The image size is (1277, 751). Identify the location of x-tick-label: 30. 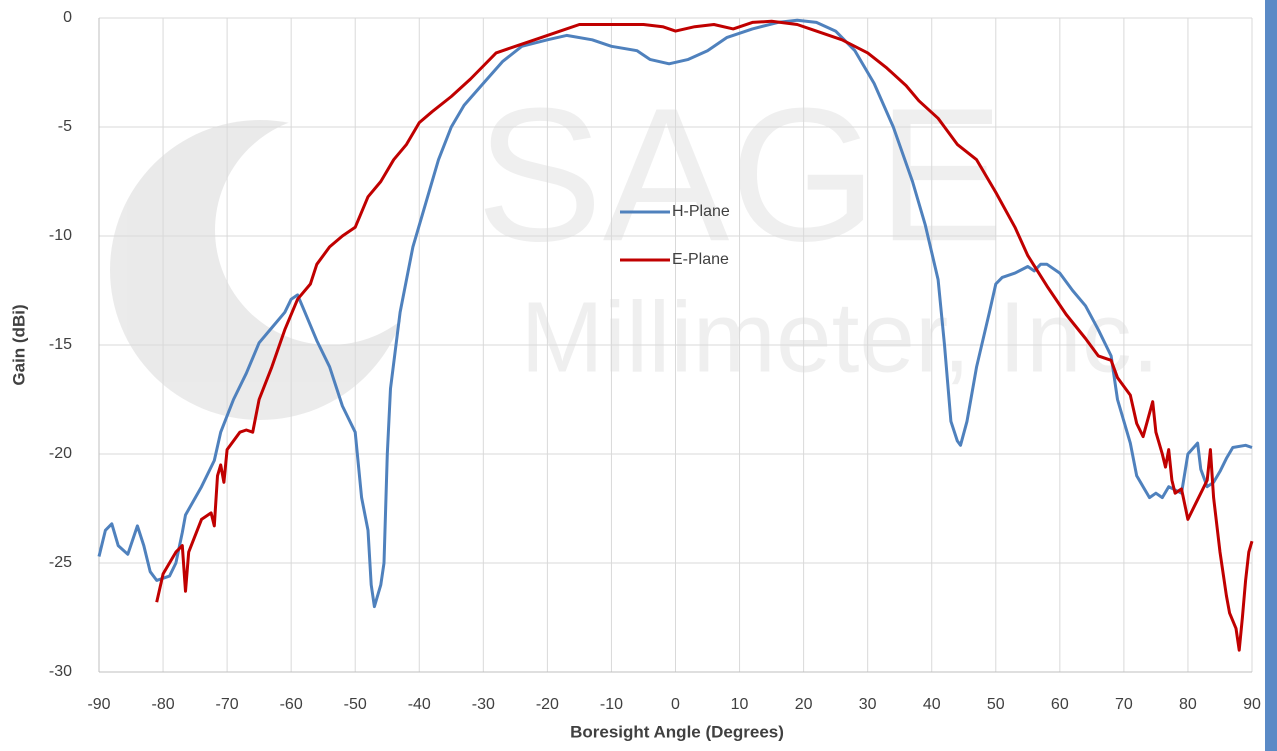
(868, 704).